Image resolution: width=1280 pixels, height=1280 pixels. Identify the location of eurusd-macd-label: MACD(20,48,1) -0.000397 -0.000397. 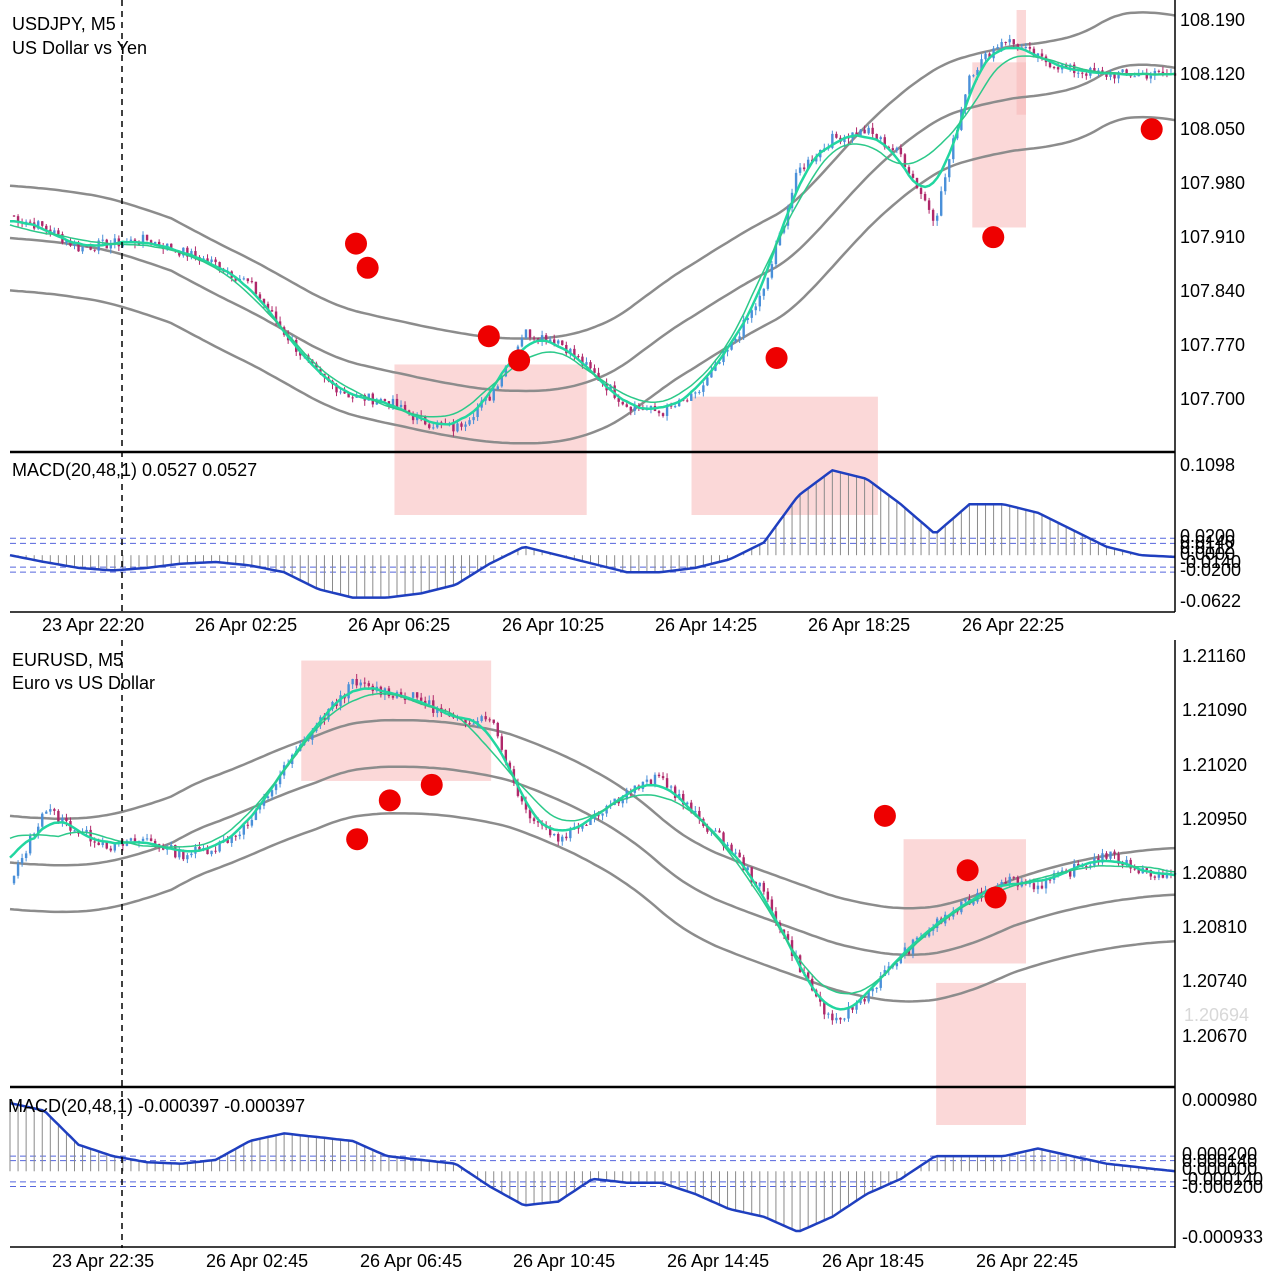
(156, 1106).